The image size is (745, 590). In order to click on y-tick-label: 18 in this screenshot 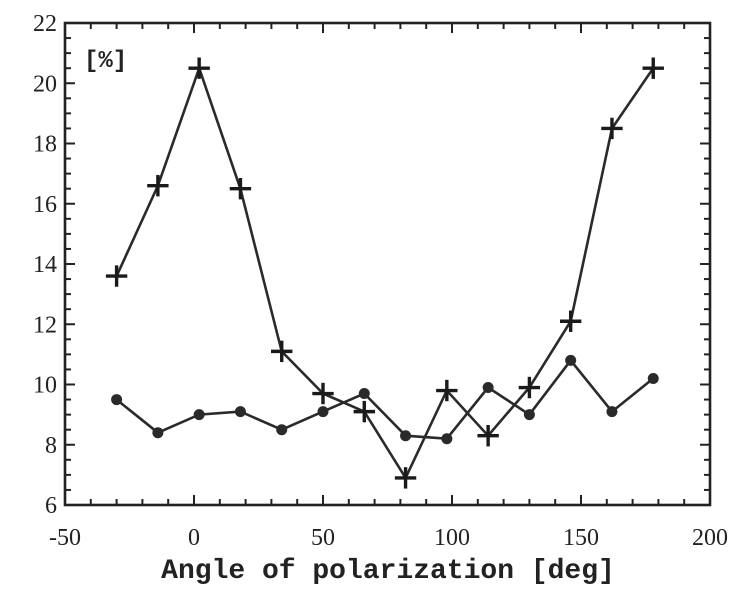, I will do `click(45, 145)`.